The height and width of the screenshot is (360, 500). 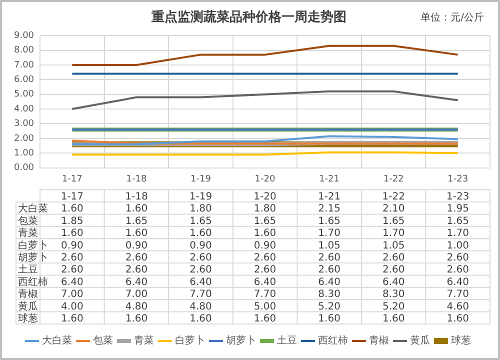 I want to click on category-label: 1-19, so click(x=200, y=196).